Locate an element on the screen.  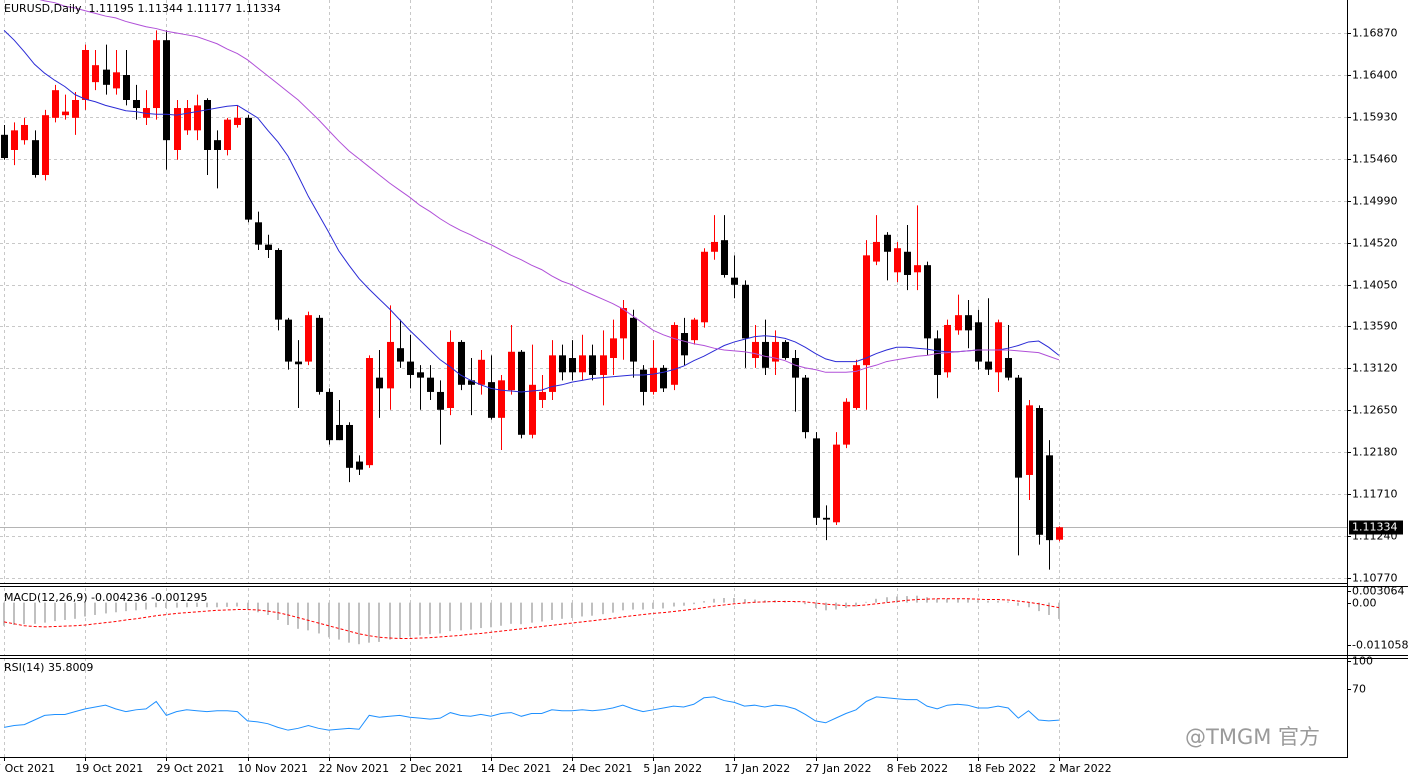
panel-title: MACD(12,26,9) -0.004236 -0.001295 is located at coordinates (105, 597).